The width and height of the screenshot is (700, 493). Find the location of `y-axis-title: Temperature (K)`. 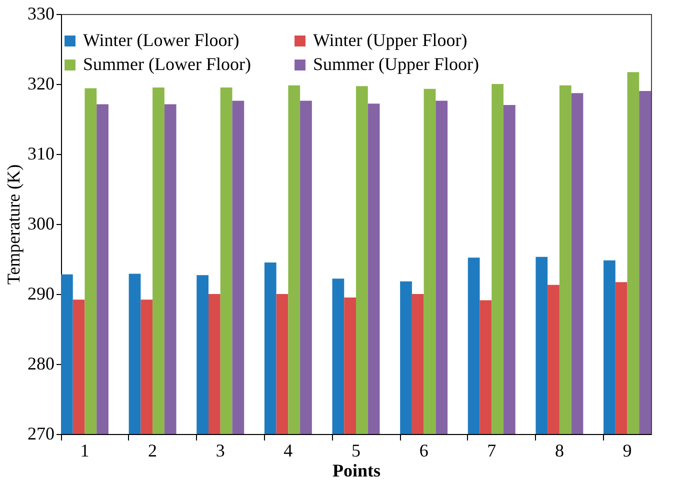

y-axis-title: Temperature (K) is located at coordinates (14, 224).